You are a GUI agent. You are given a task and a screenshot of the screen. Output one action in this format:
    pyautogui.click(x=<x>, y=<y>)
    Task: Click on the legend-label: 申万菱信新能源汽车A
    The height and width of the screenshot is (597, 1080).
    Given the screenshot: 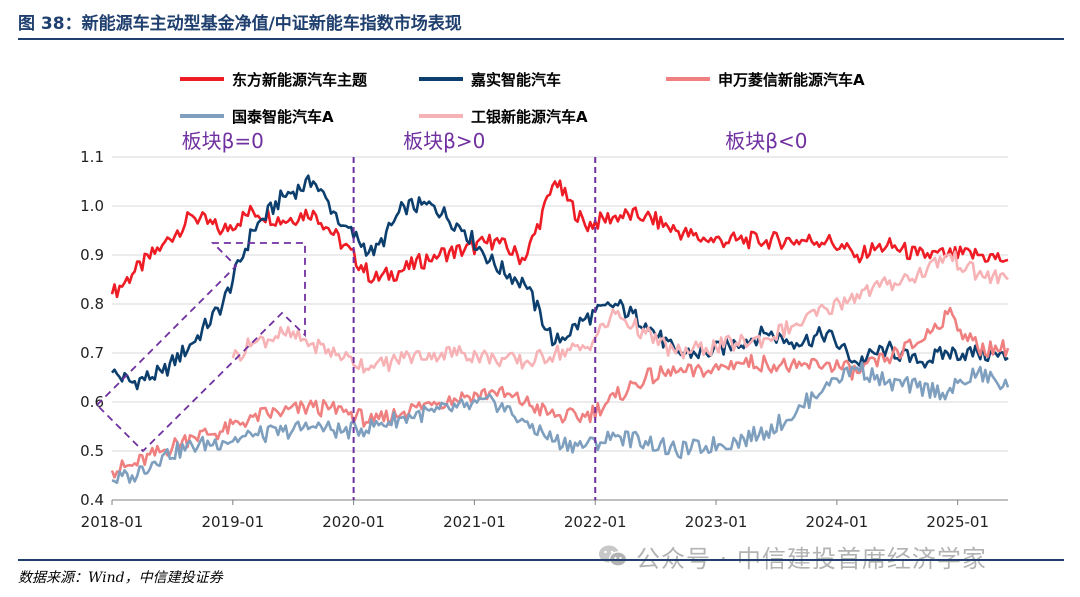 What is the action you would take?
    pyautogui.click(x=791, y=80)
    